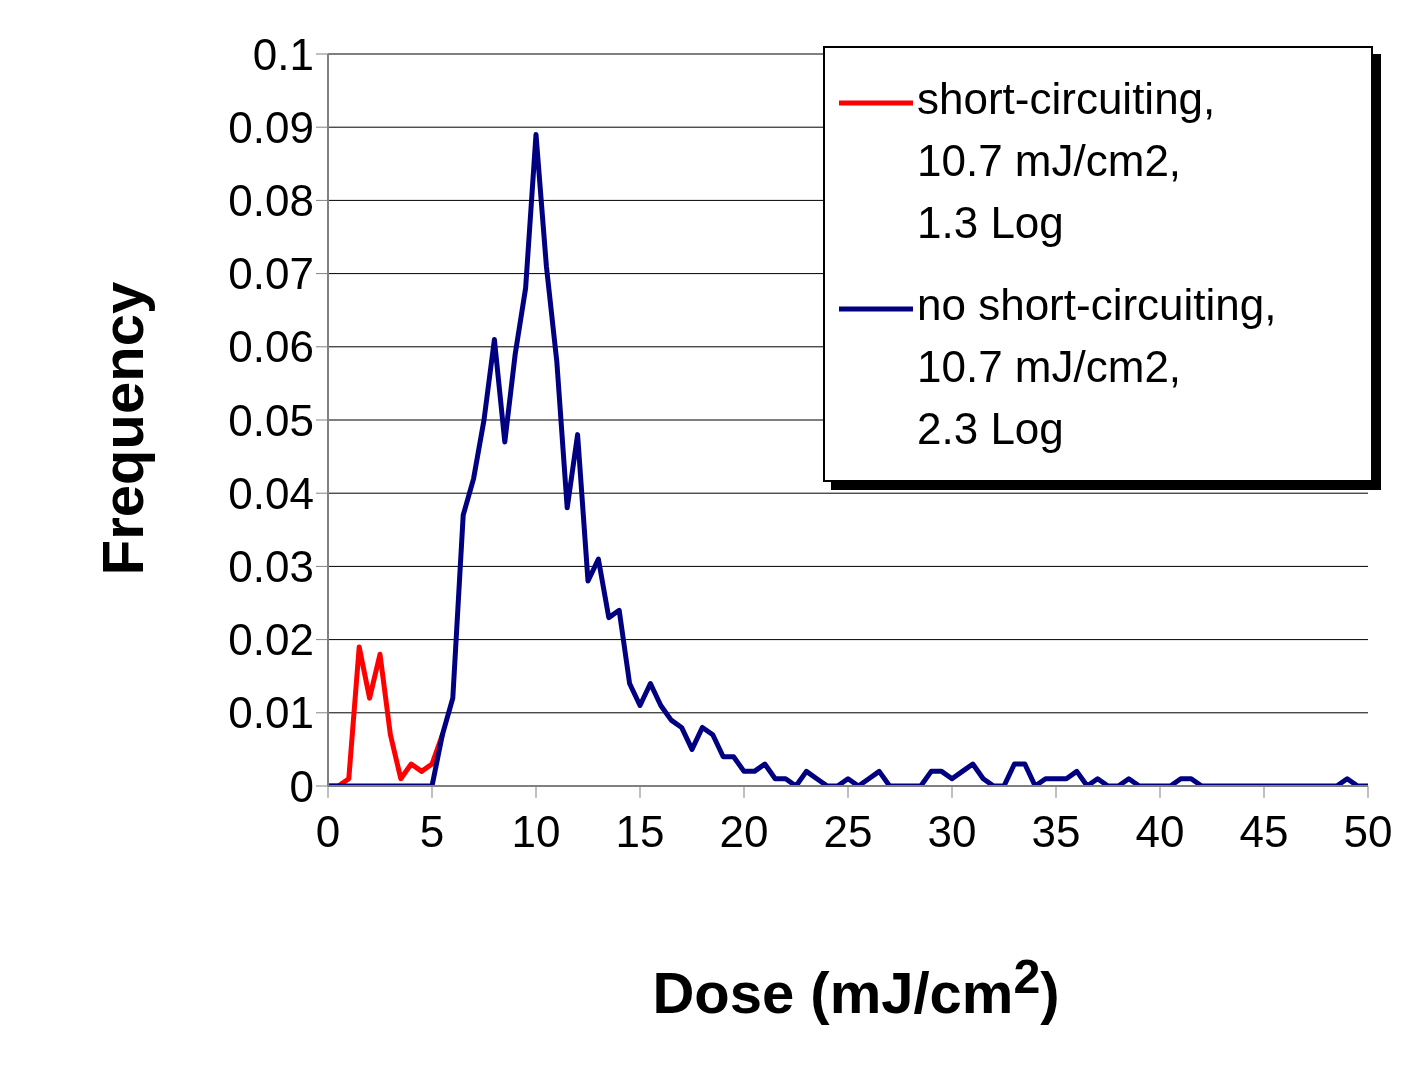  I want to click on y-tick-label: 0.01, so click(271, 713).